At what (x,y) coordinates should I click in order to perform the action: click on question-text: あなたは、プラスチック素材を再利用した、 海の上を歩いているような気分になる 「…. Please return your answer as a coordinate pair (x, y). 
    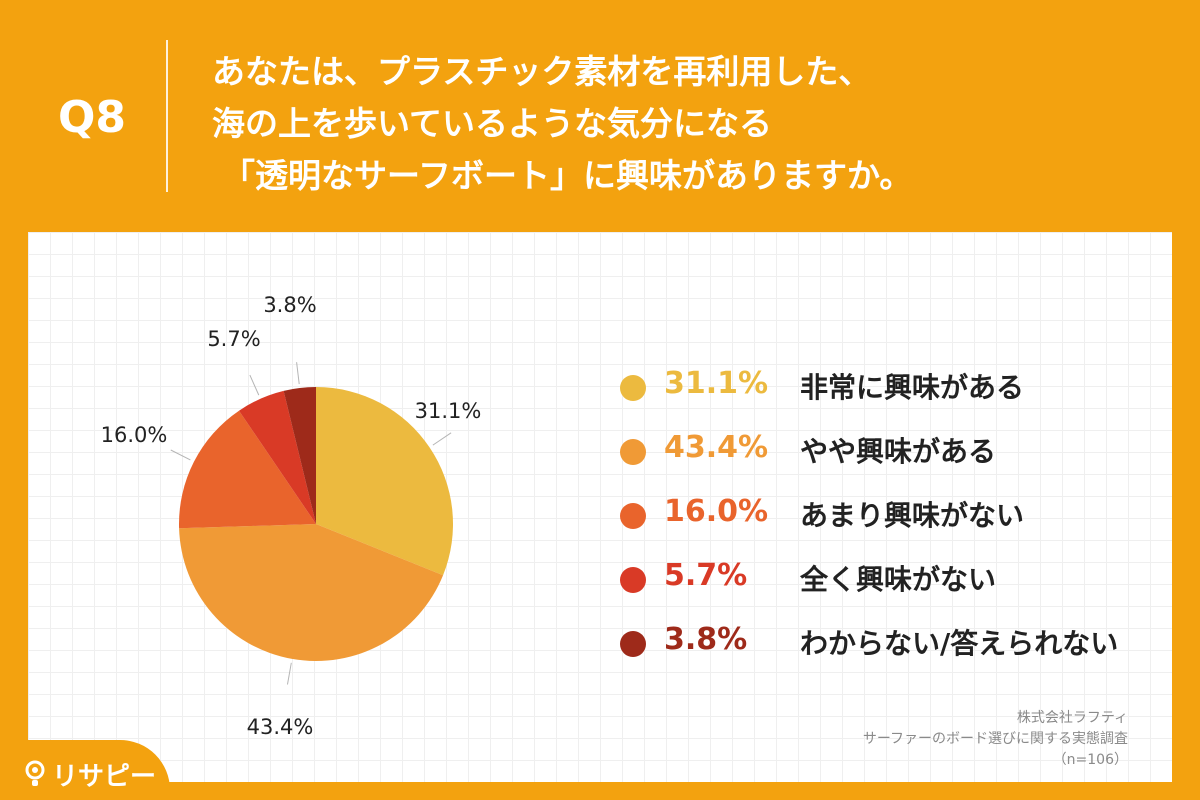
    Looking at the image, I should click on (562, 124).